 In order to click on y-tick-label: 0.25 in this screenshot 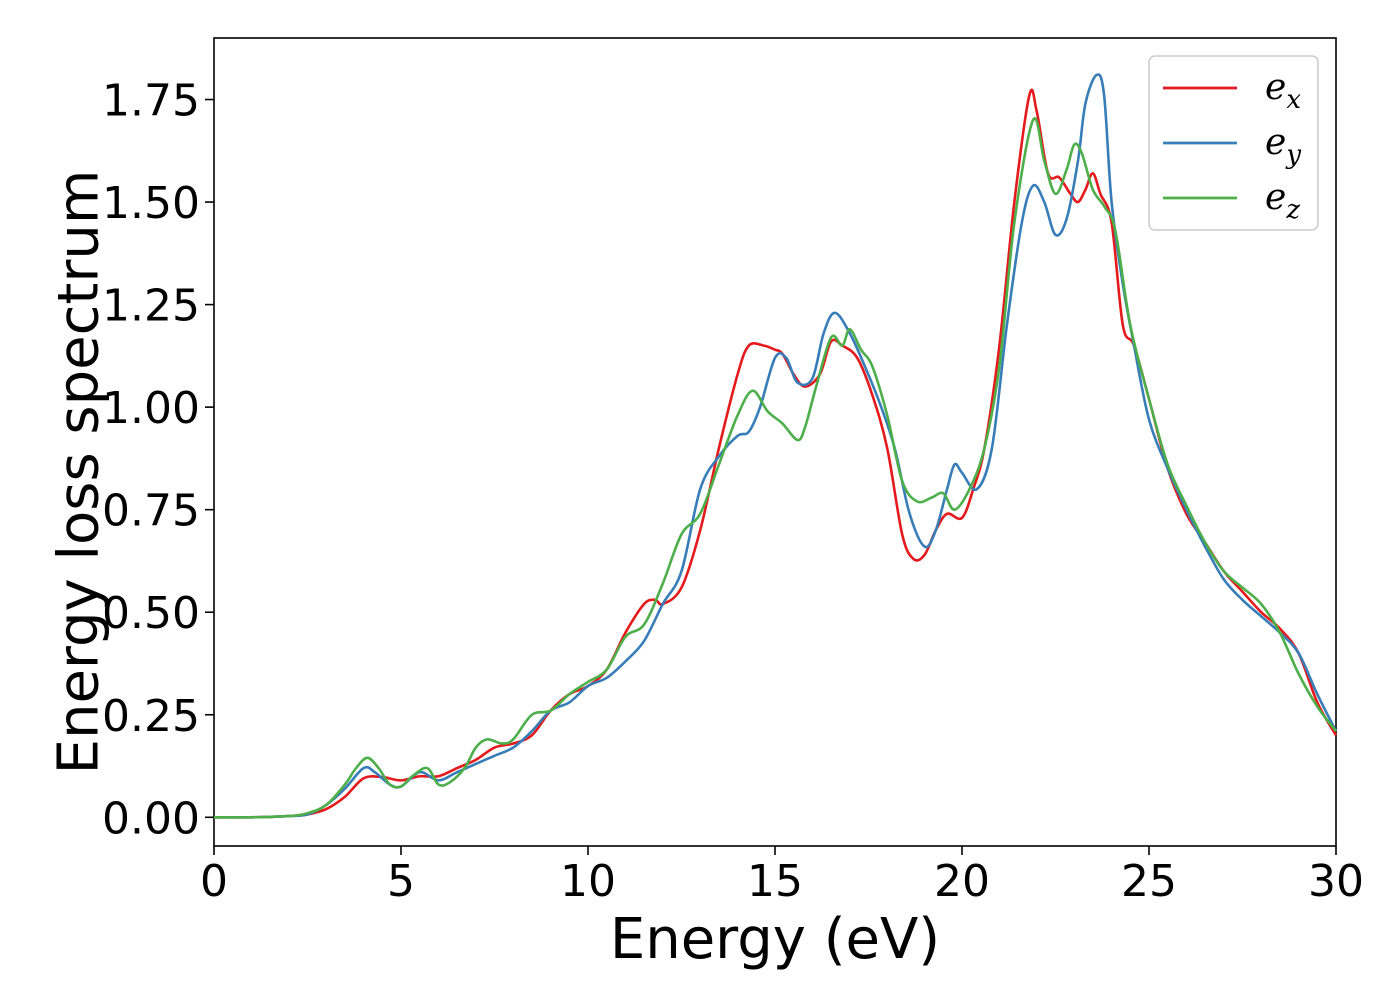, I will do `click(151, 716)`.